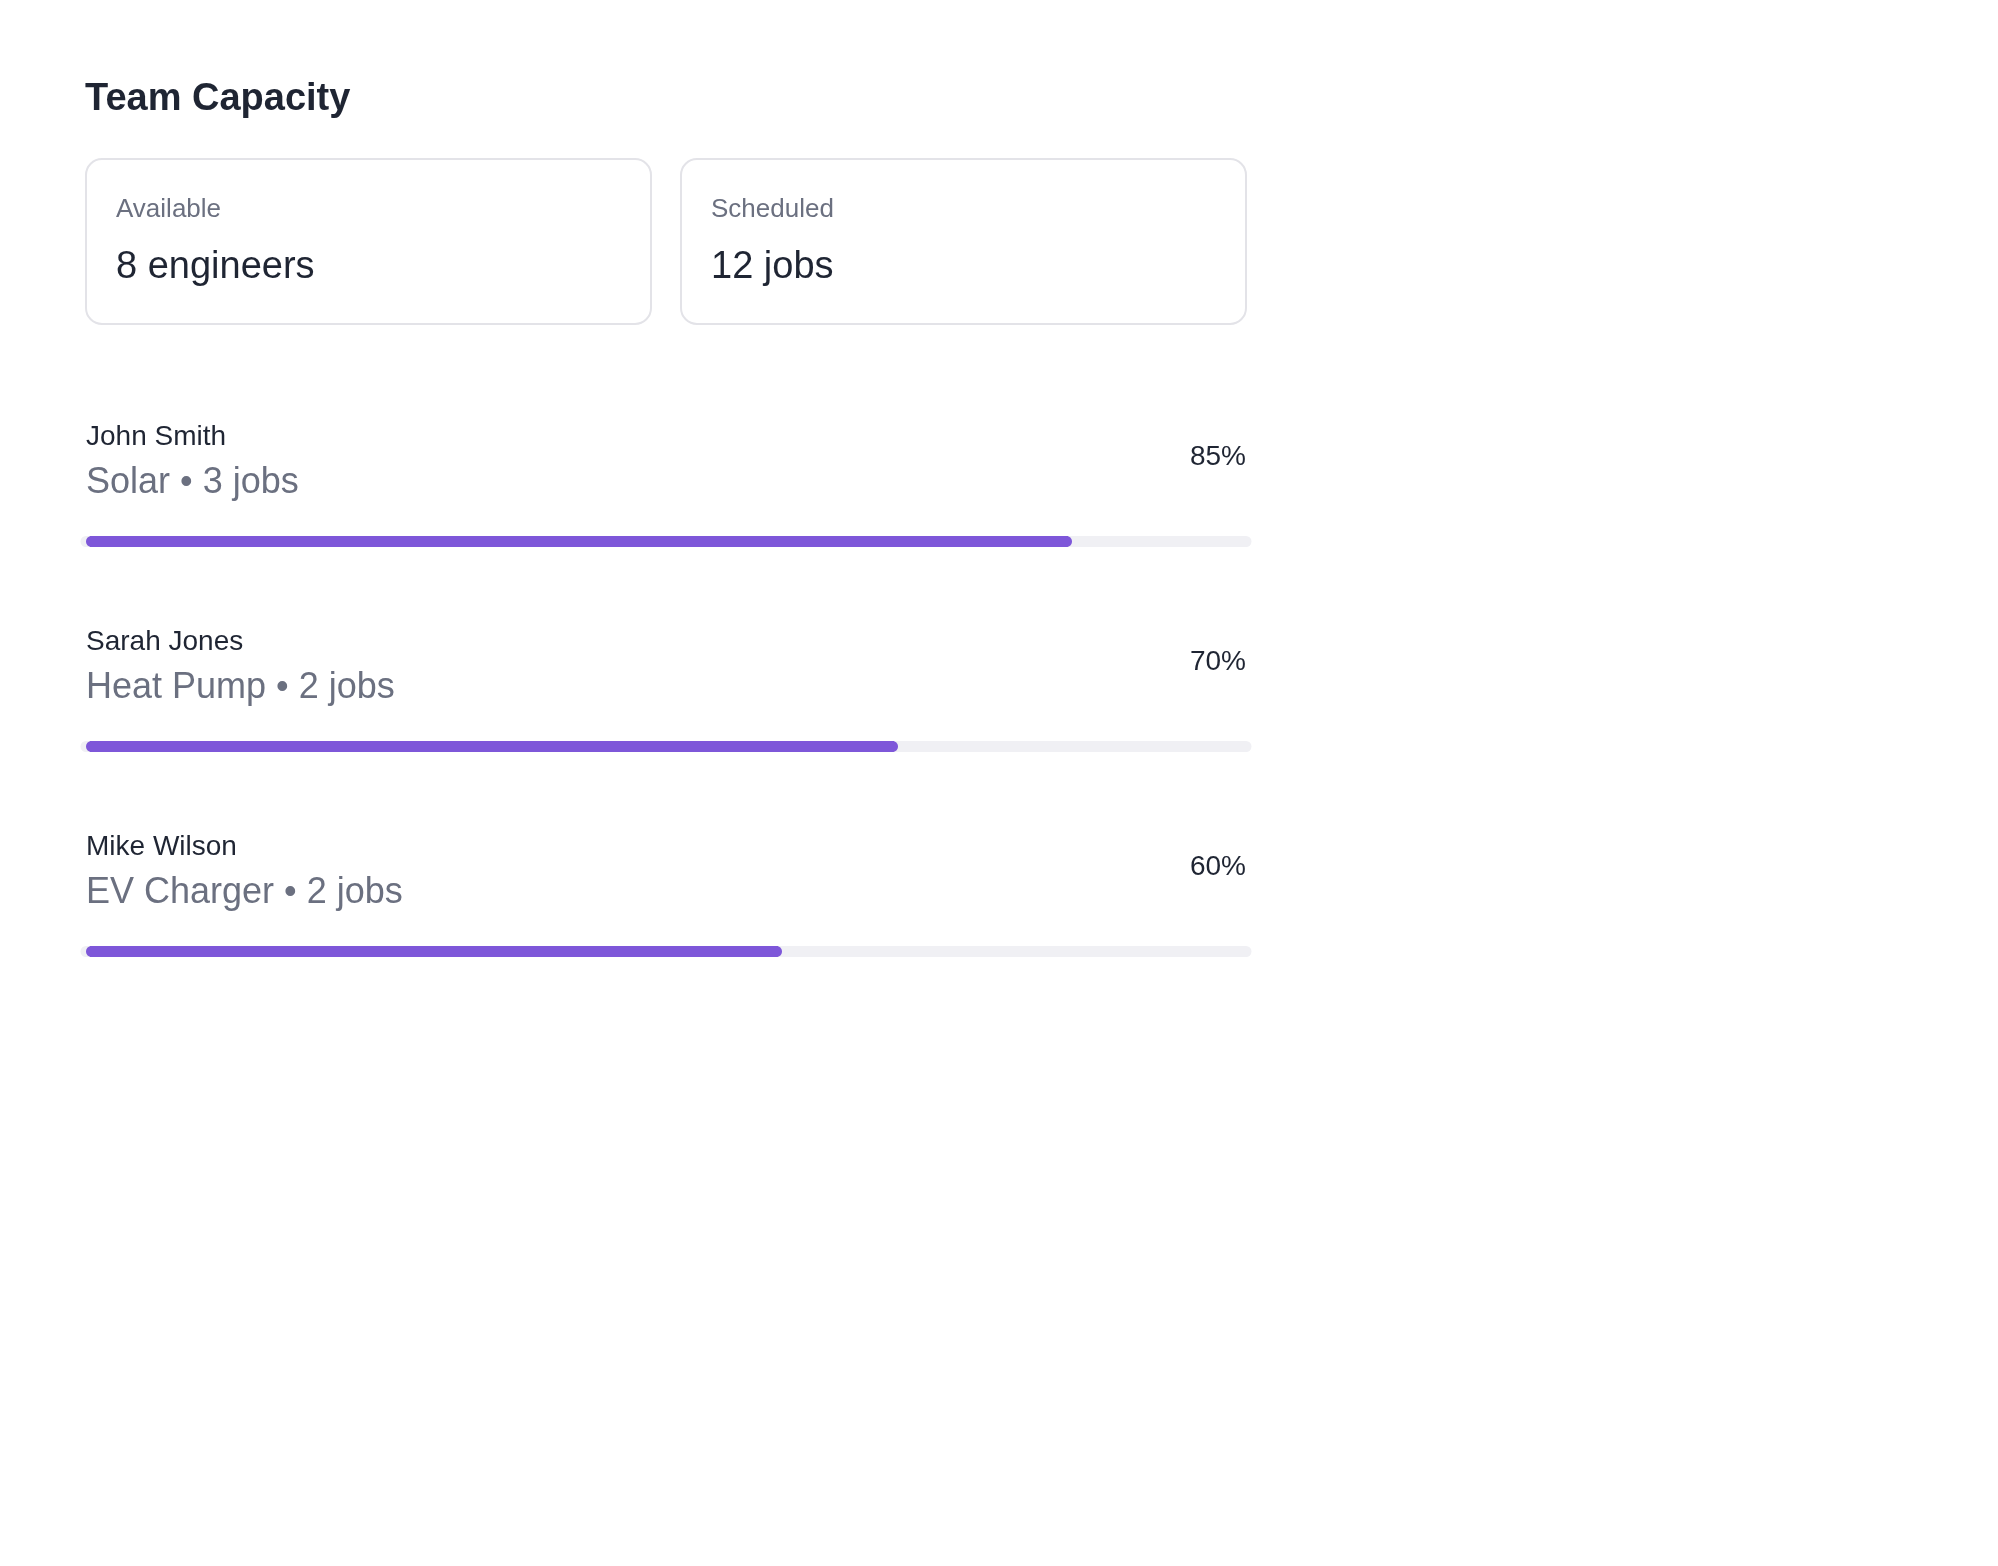  I want to click on text: 12 jobs, so click(772, 265).